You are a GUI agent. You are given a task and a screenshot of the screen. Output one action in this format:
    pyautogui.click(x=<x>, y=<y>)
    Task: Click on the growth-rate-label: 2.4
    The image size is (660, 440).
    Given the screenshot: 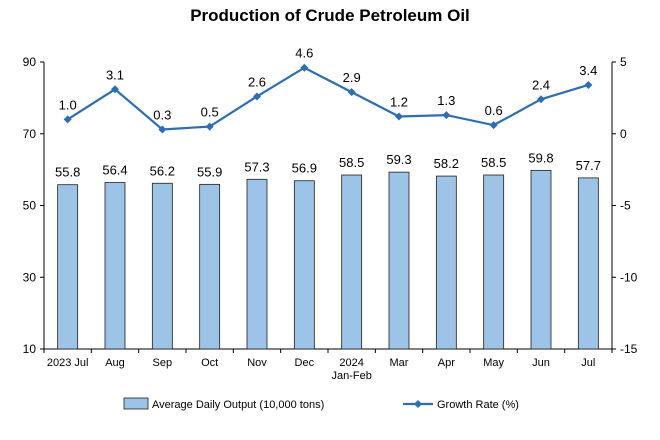 What is the action you would take?
    pyautogui.click(x=541, y=84)
    